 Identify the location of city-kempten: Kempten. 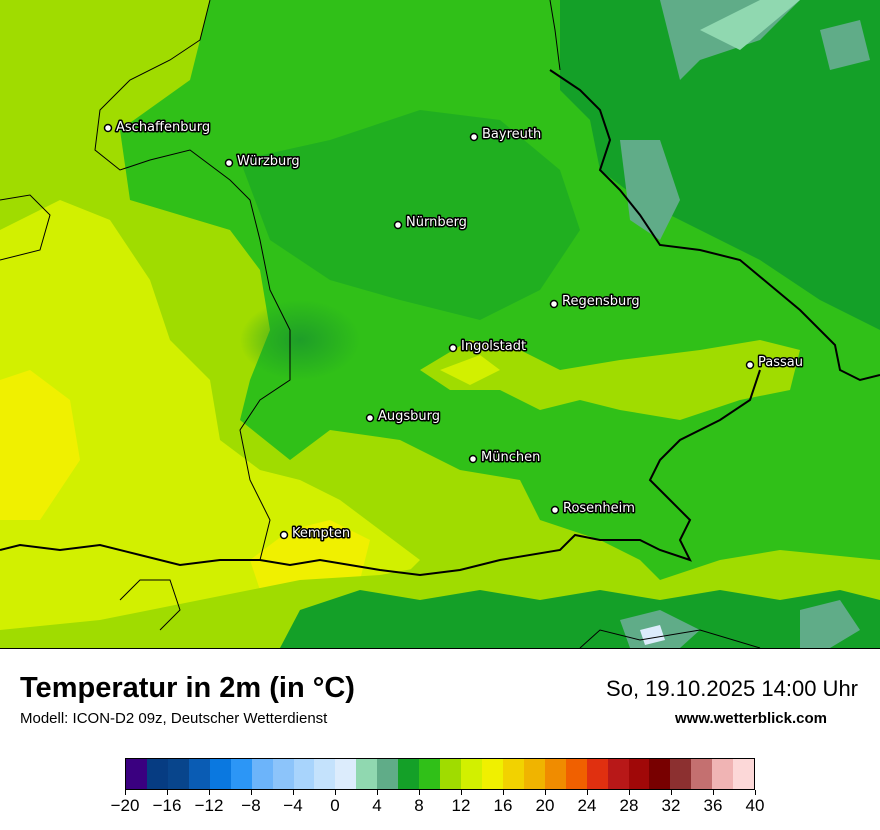
(315, 534).